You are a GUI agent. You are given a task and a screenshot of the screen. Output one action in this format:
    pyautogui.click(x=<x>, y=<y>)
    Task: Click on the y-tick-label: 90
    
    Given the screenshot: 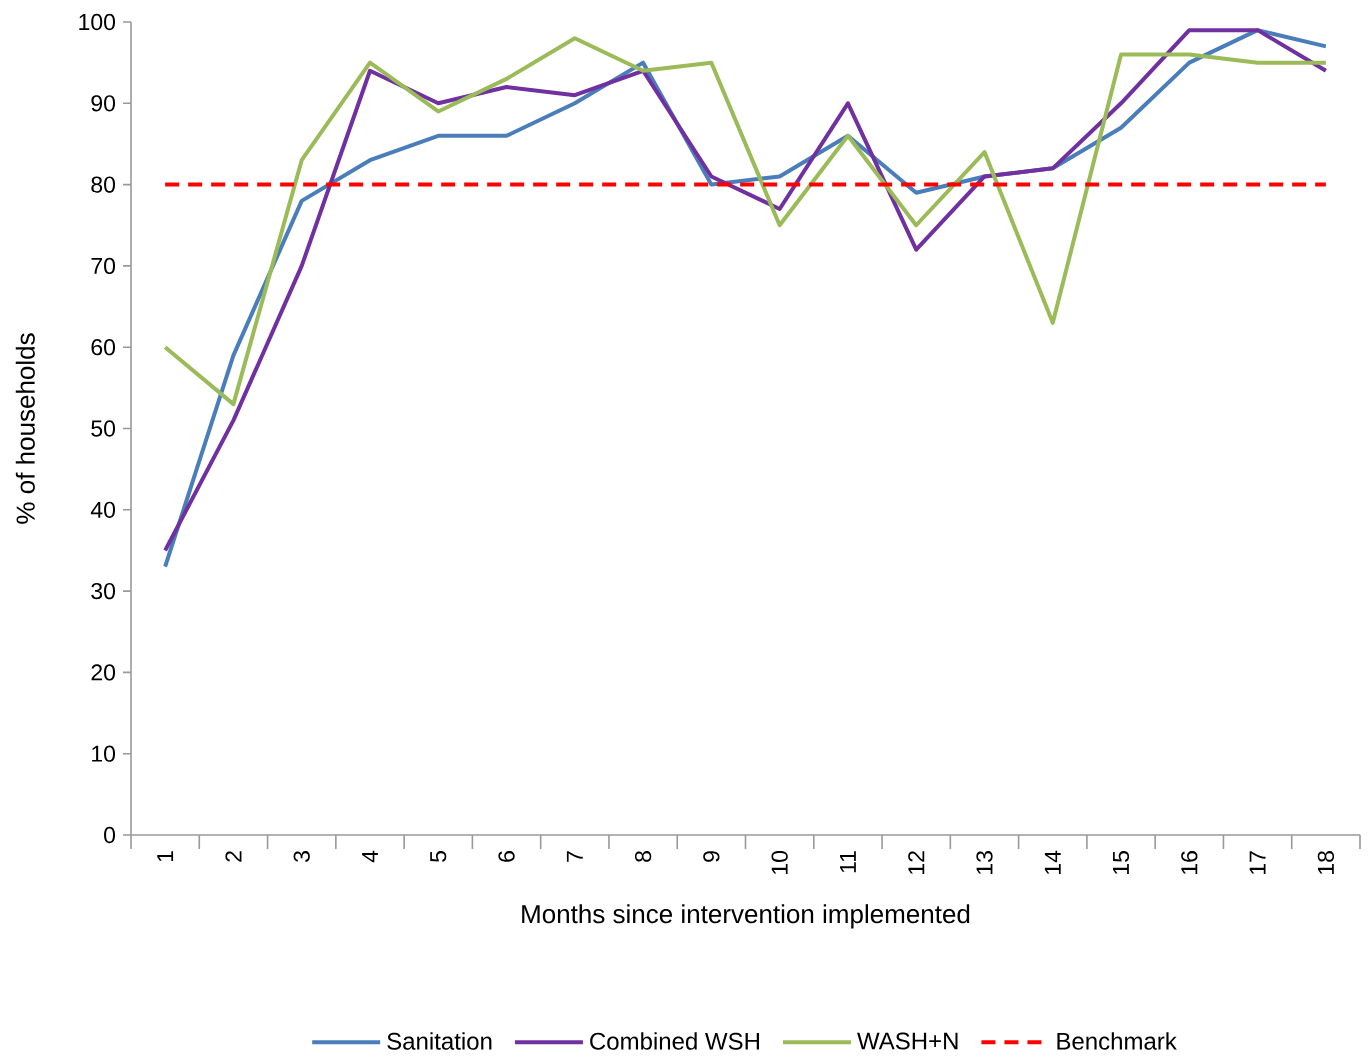 What is the action you would take?
    pyautogui.click(x=103, y=103)
    